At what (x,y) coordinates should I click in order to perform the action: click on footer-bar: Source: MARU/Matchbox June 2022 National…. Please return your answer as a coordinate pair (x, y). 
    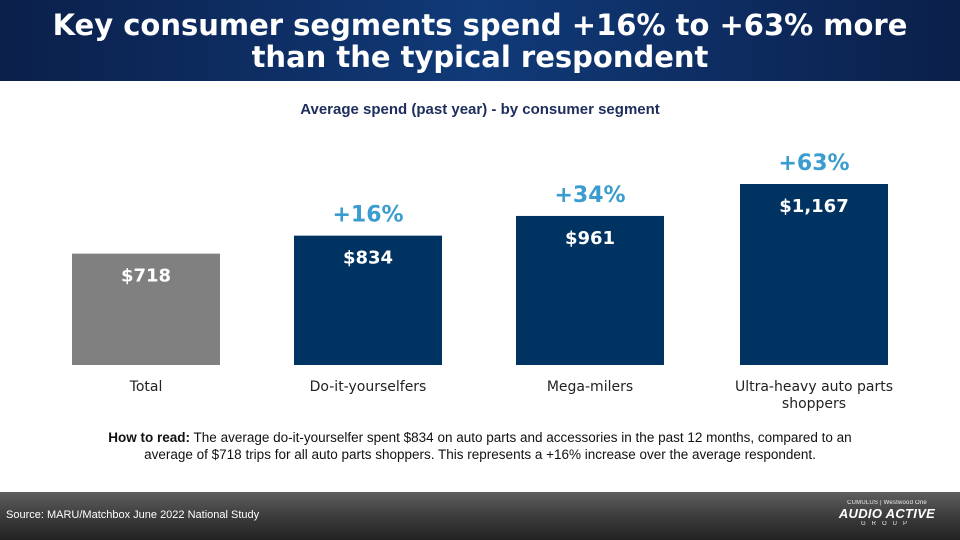
    Looking at the image, I should click on (480, 516).